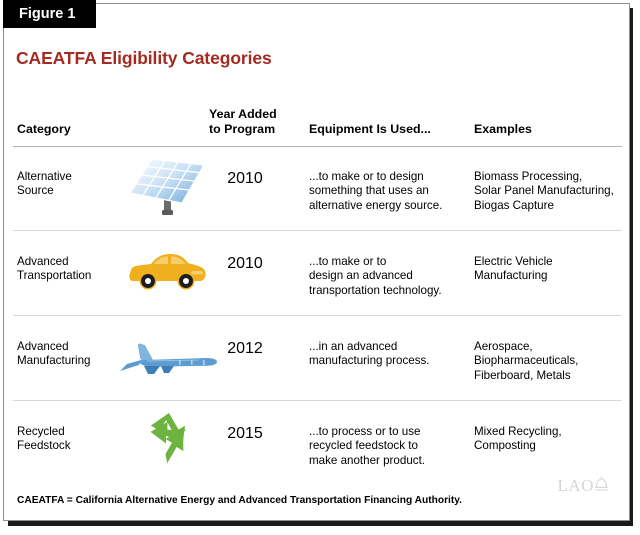 Image resolution: width=640 pixels, height=535 pixels. What do you see at coordinates (44, 184) in the screenshot?
I see `cell-category: Alternative Source` at bounding box center [44, 184].